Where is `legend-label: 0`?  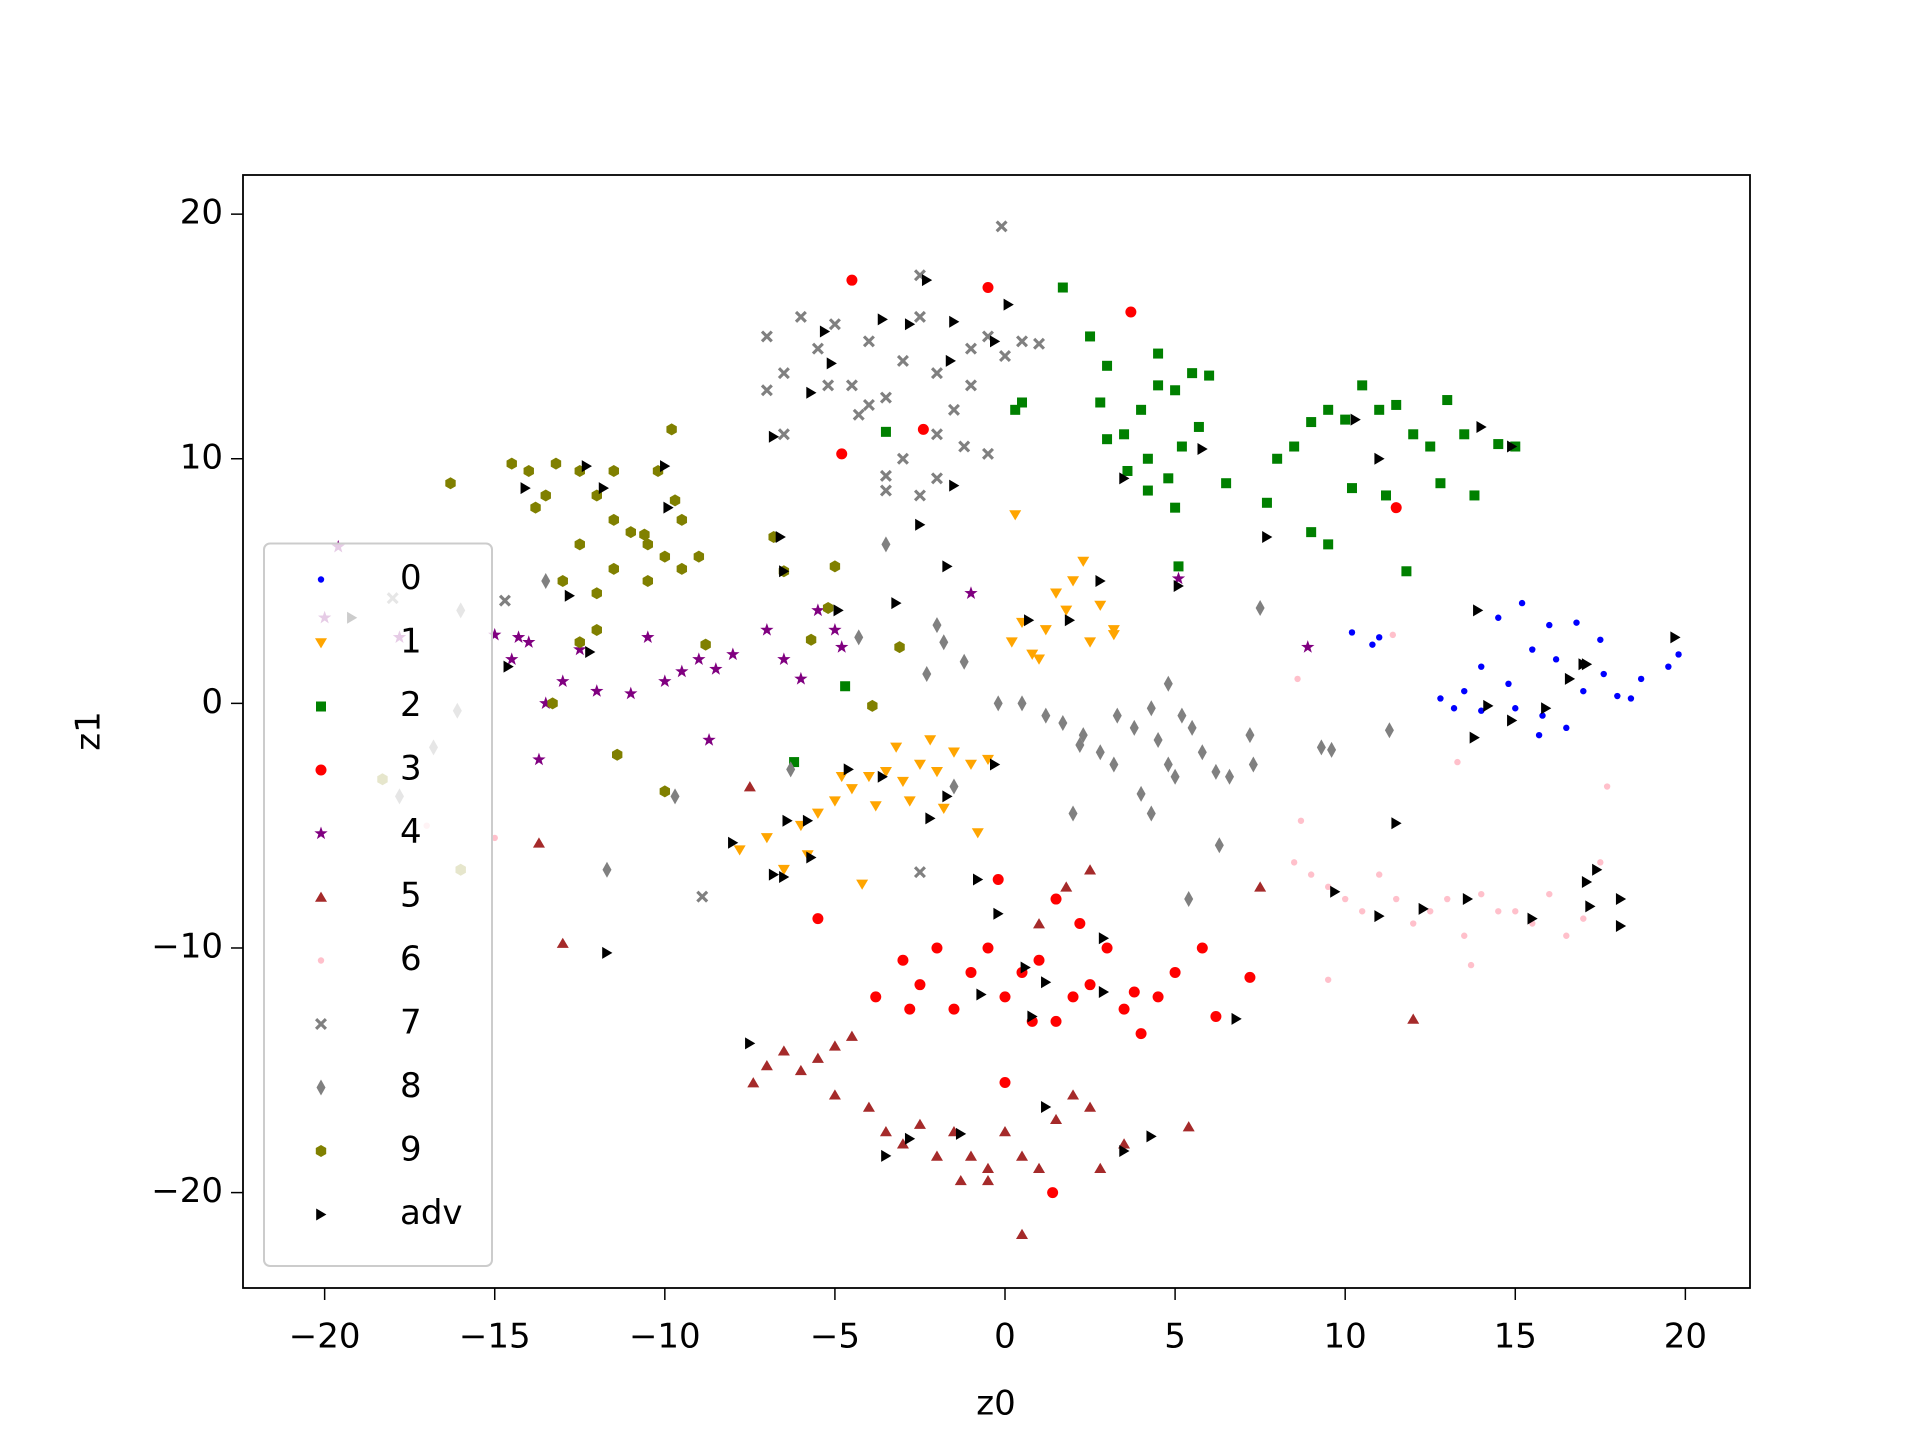
legend-label: 0 is located at coordinates (411, 578).